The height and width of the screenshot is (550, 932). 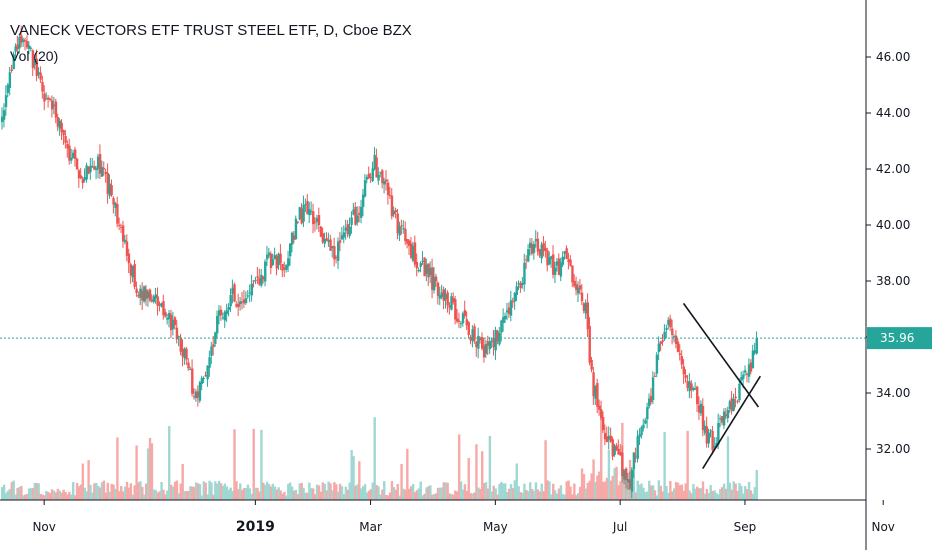 I want to click on x-tick-label: 2019, so click(x=255, y=527).